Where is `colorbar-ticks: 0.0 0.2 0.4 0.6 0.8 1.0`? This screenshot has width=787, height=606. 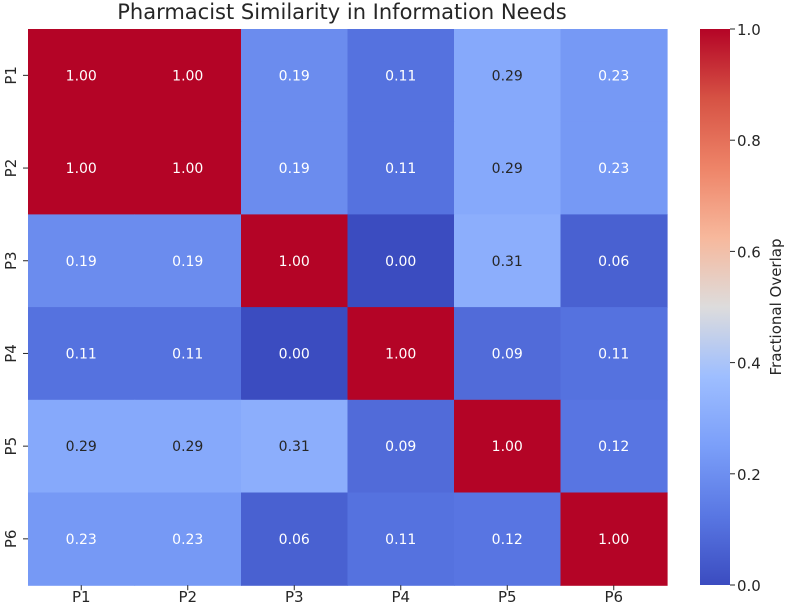 colorbar-ticks: 0.0 0.2 0.4 0.6 0.8 1.0 is located at coordinates (745, 308).